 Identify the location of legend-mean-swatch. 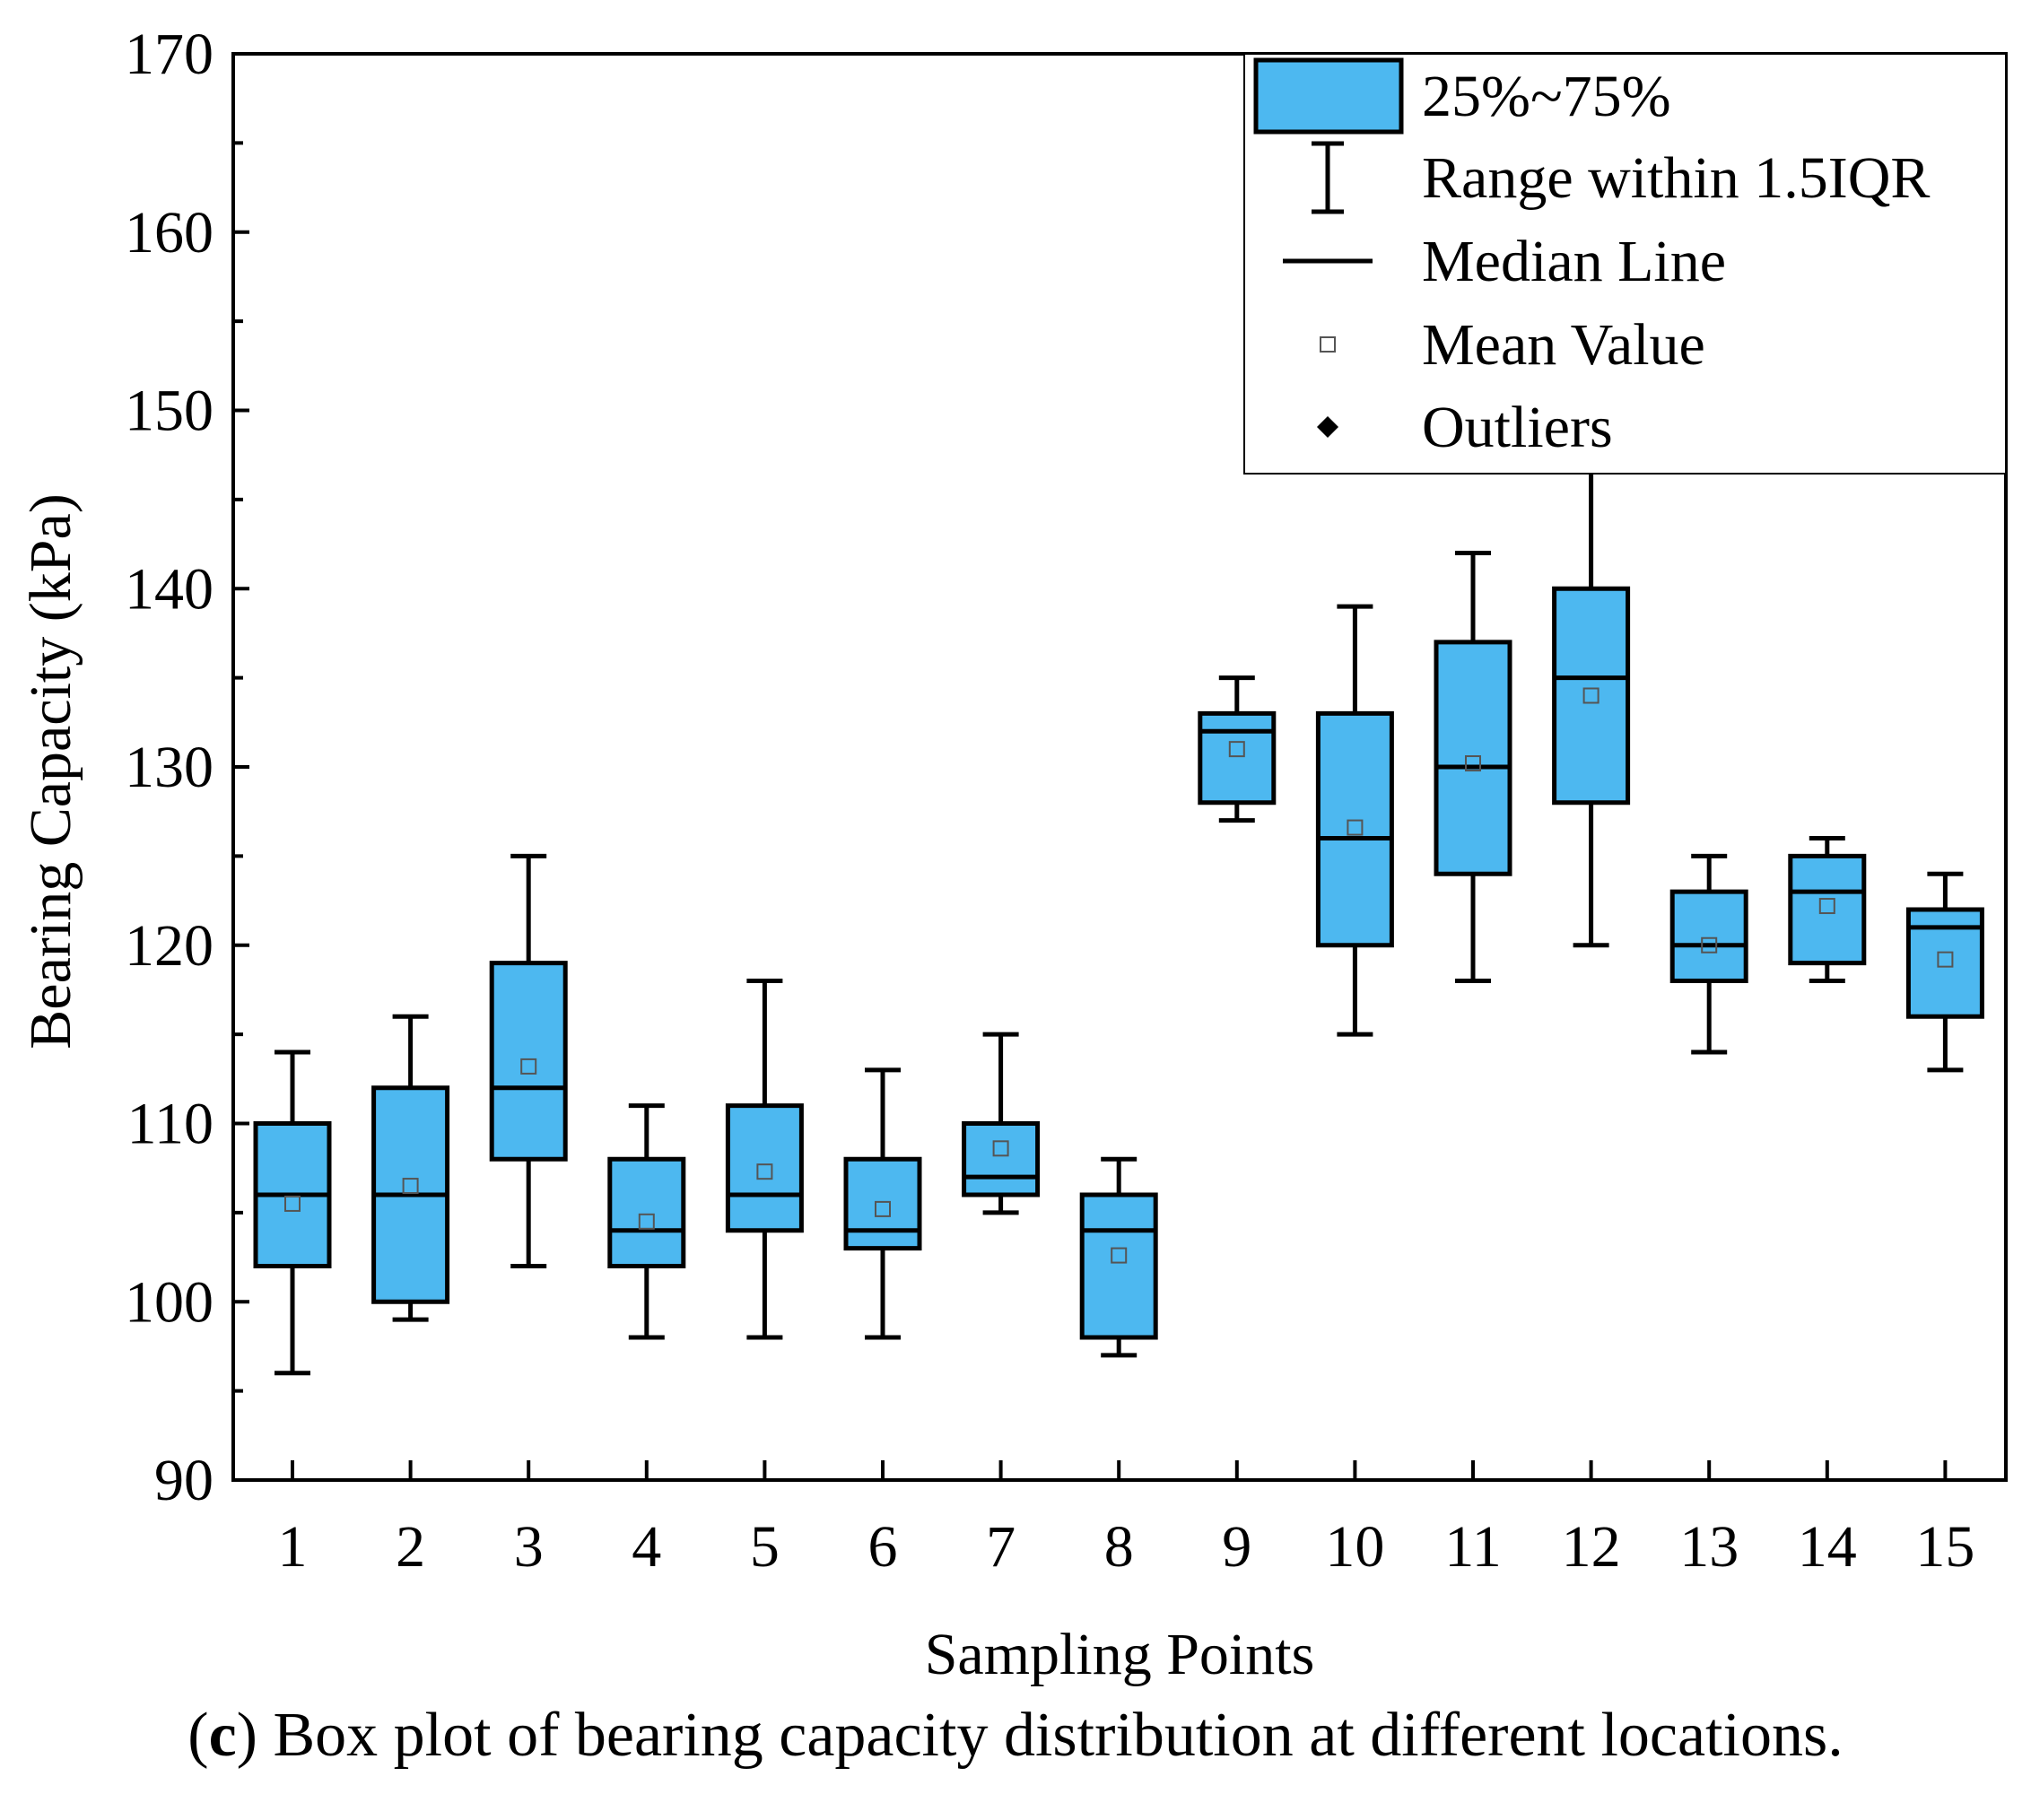
(1328, 344).